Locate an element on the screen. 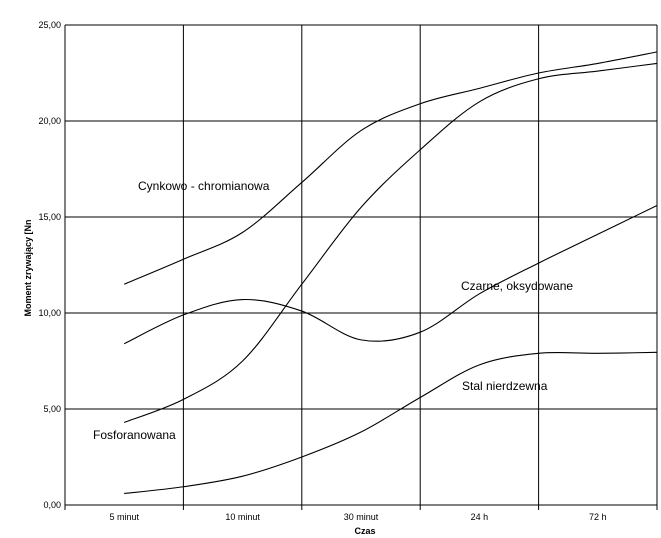 Image resolution: width=661 pixels, height=538 pixels. x-axis-title: Czas is located at coordinates (364, 531).